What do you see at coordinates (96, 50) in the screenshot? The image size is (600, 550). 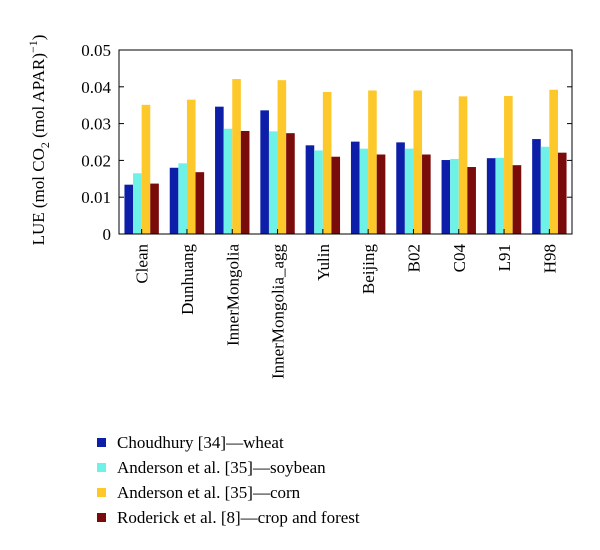 I see `y-tick-label: 0.05` at bounding box center [96, 50].